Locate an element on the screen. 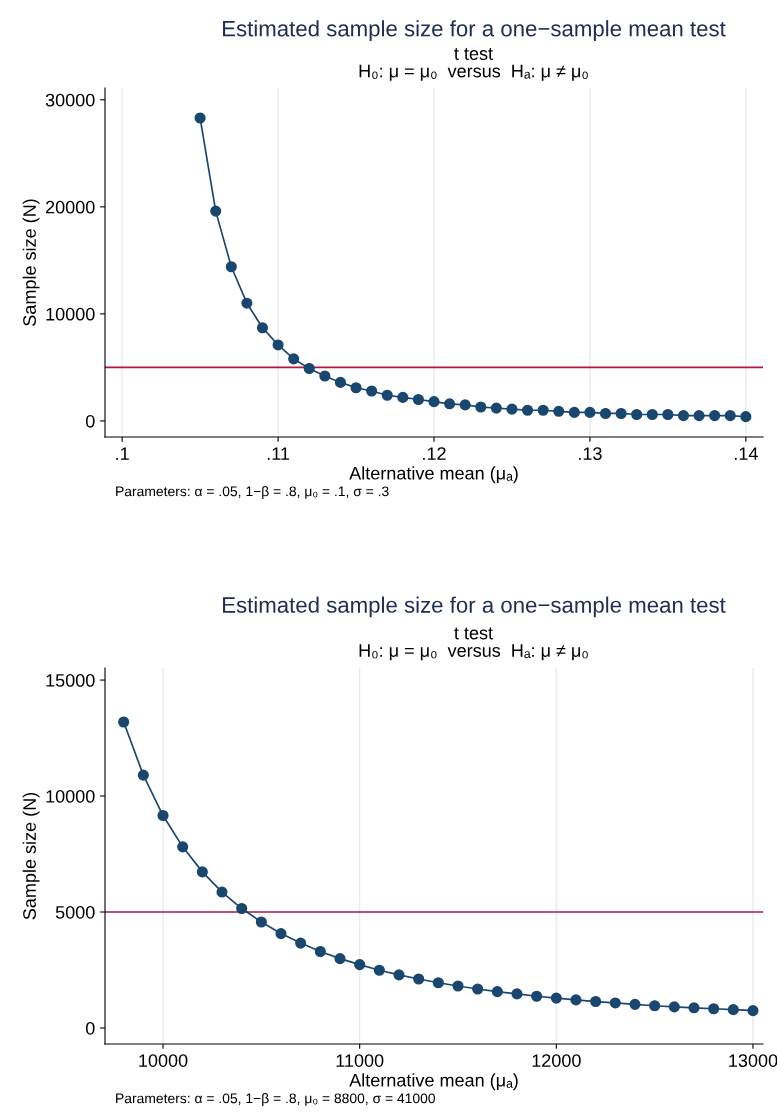  x-tick-label: 11000 is located at coordinates (360, 1060).